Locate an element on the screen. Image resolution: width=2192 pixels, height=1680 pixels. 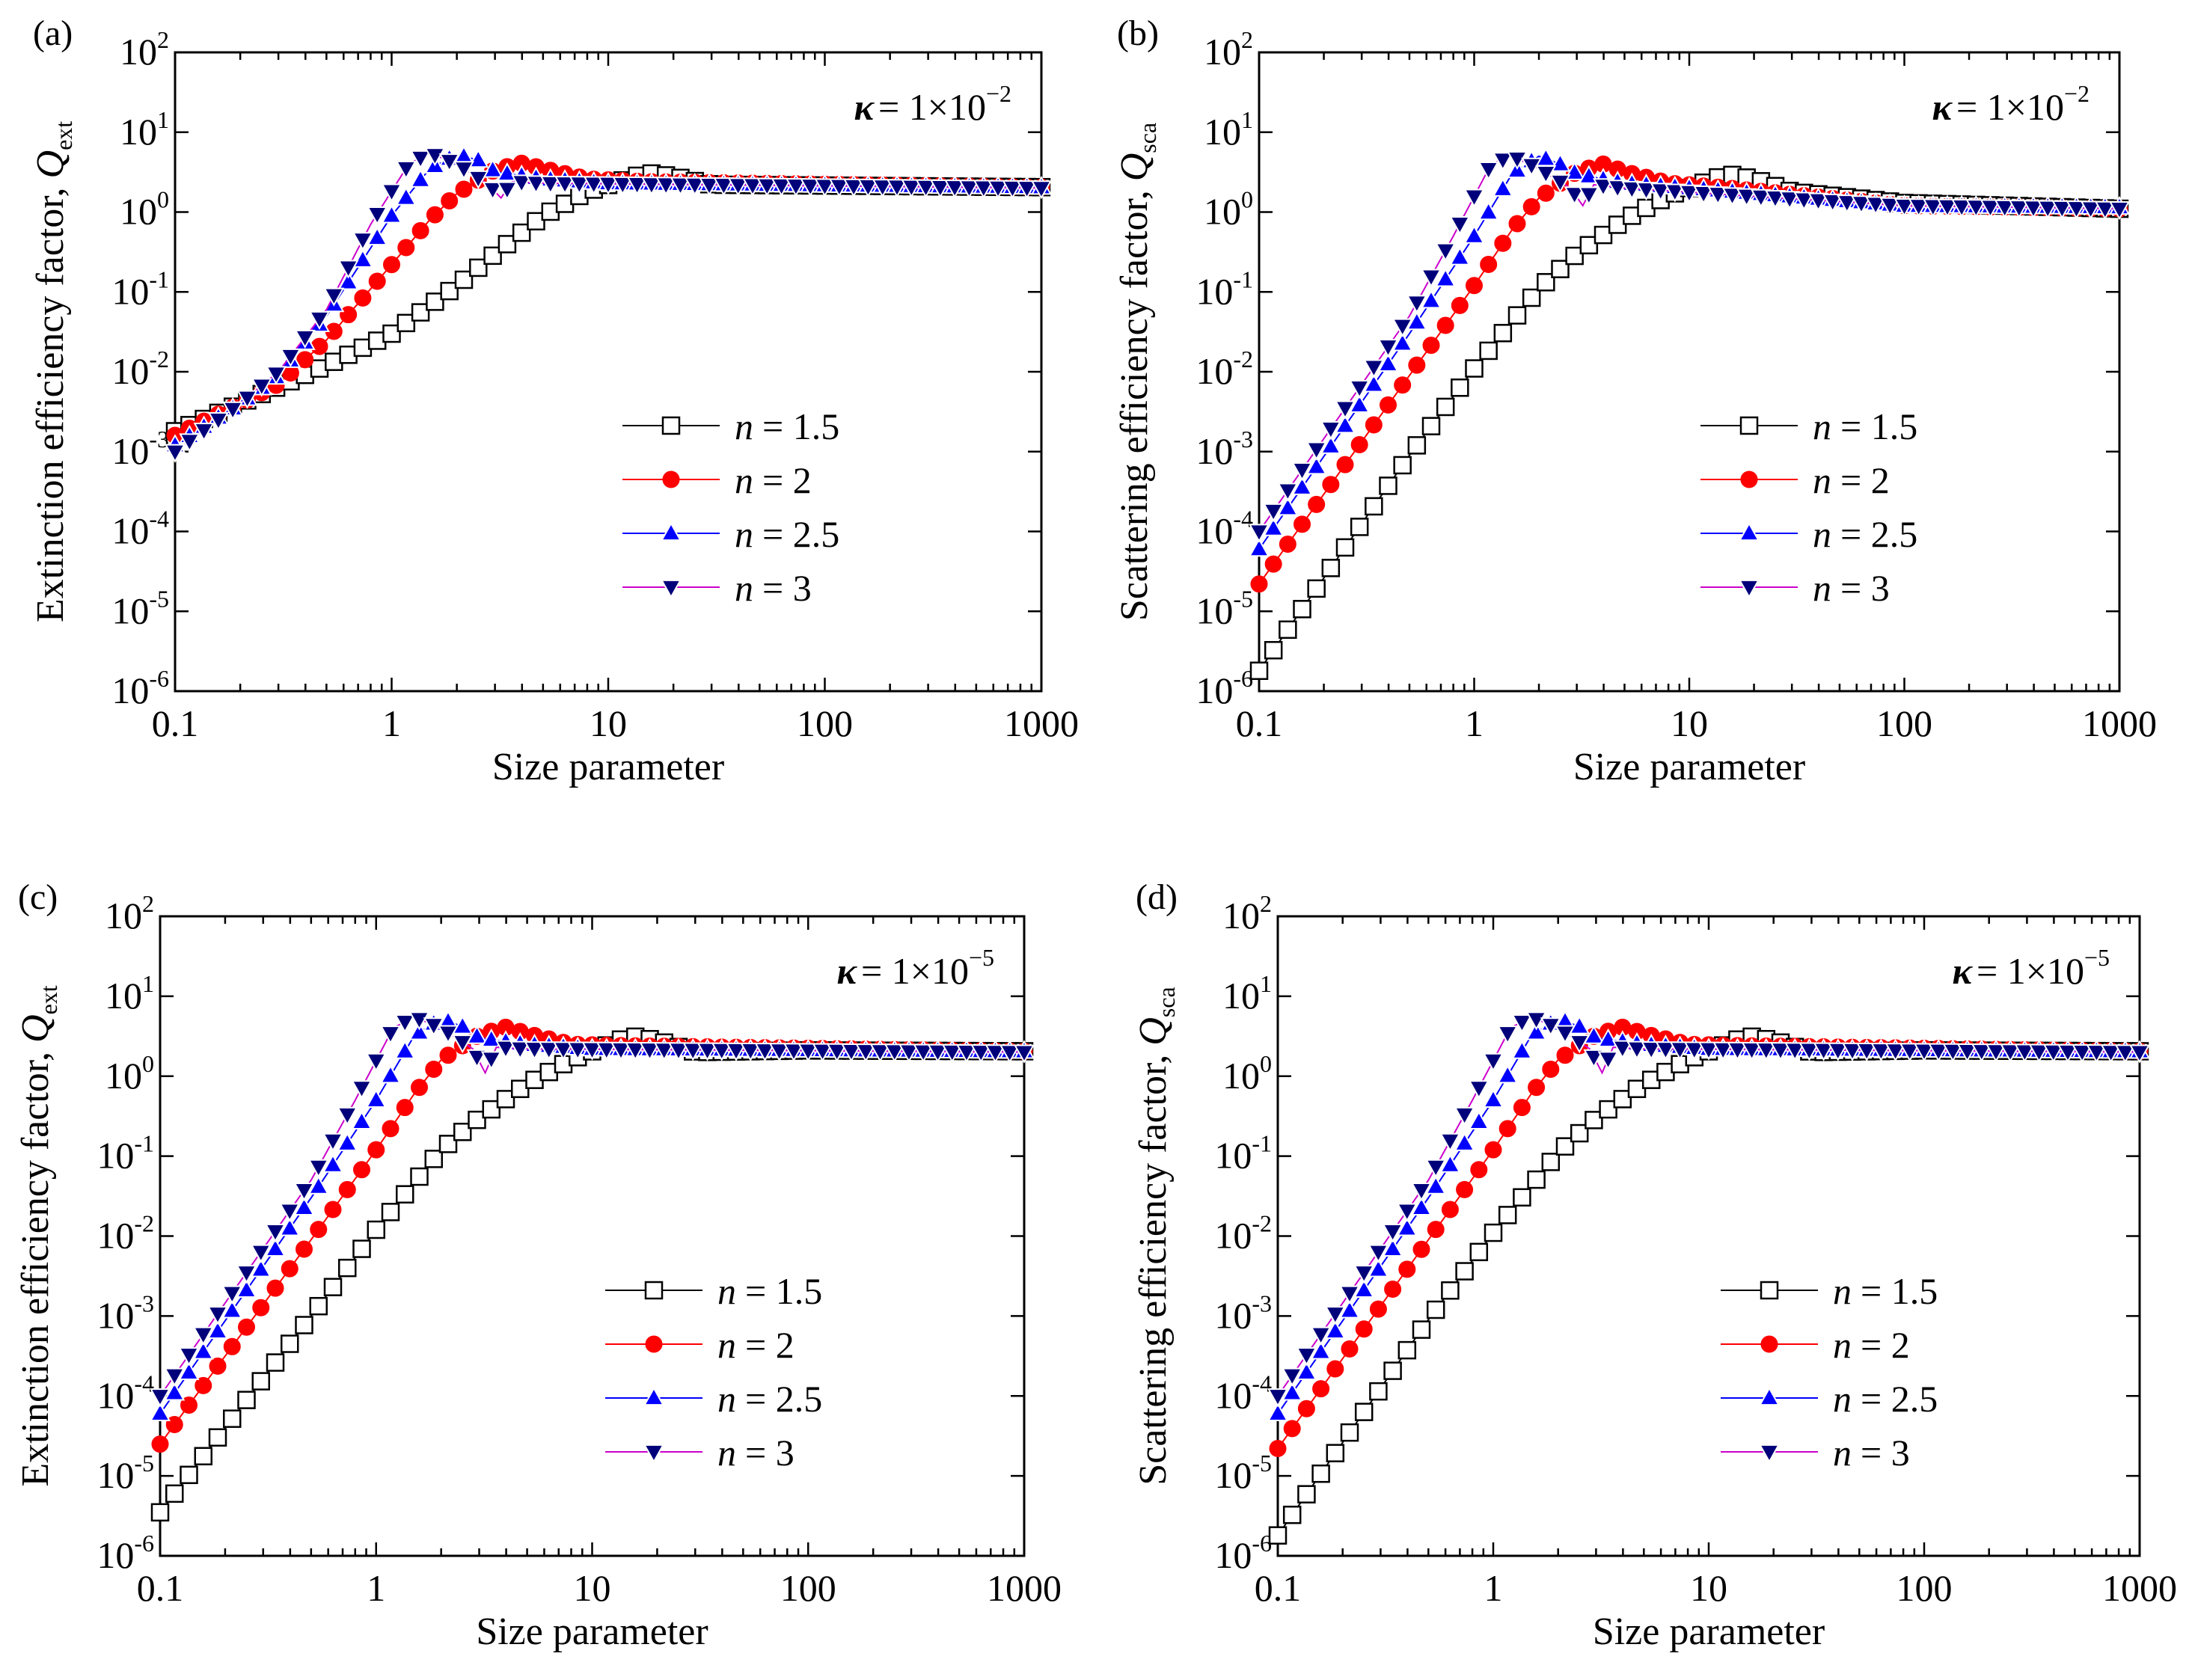
kappa-symbol: κ is located at coordinates (864, 107).